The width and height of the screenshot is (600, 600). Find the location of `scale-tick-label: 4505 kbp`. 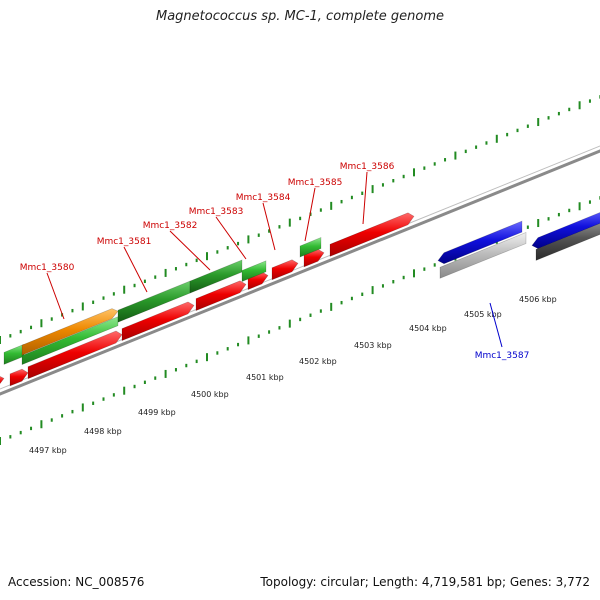

scale-tick-label: 4505 kbp is located at coordinates (483, 314).